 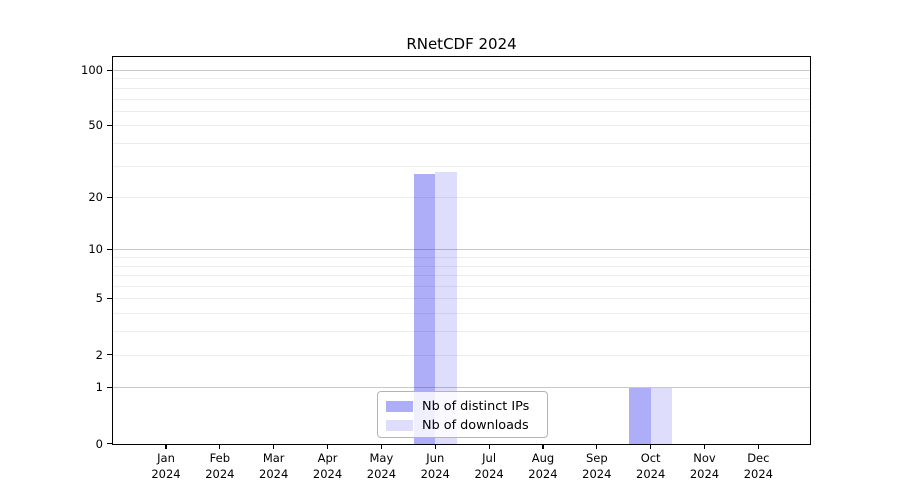 I want to click on x-axis-label: Mar 2024, so click(x=274, y=466).